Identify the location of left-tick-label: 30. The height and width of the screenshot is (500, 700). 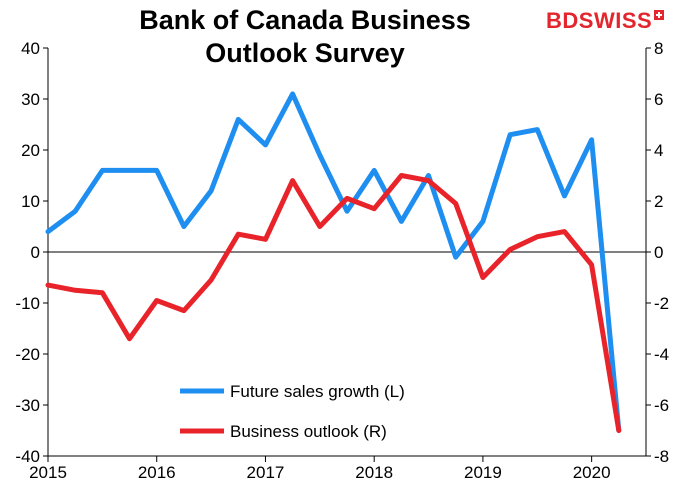
(30, 99).